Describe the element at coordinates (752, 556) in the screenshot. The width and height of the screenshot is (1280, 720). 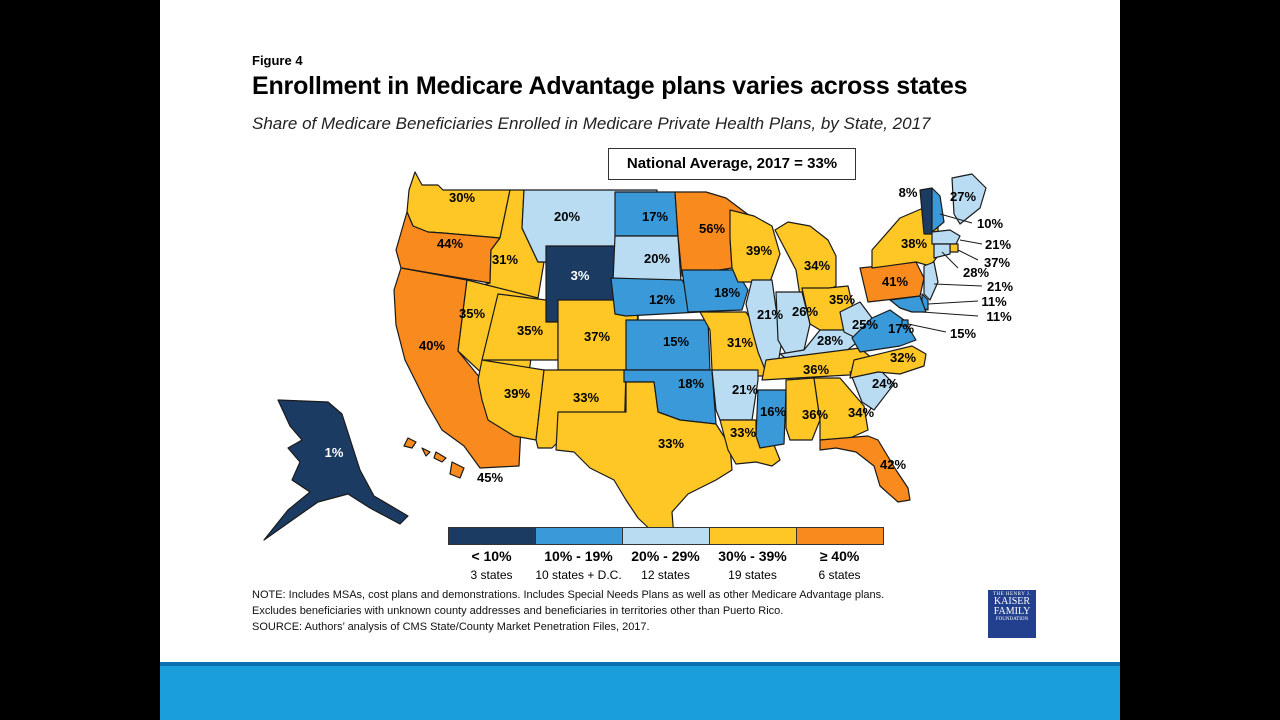
I see `legend-range: 30% - 39%` at that location.